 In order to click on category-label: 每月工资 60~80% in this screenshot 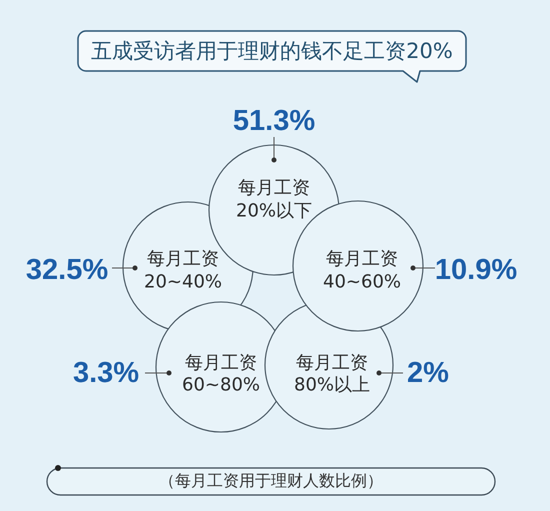, I will do `click(221, 374)`.